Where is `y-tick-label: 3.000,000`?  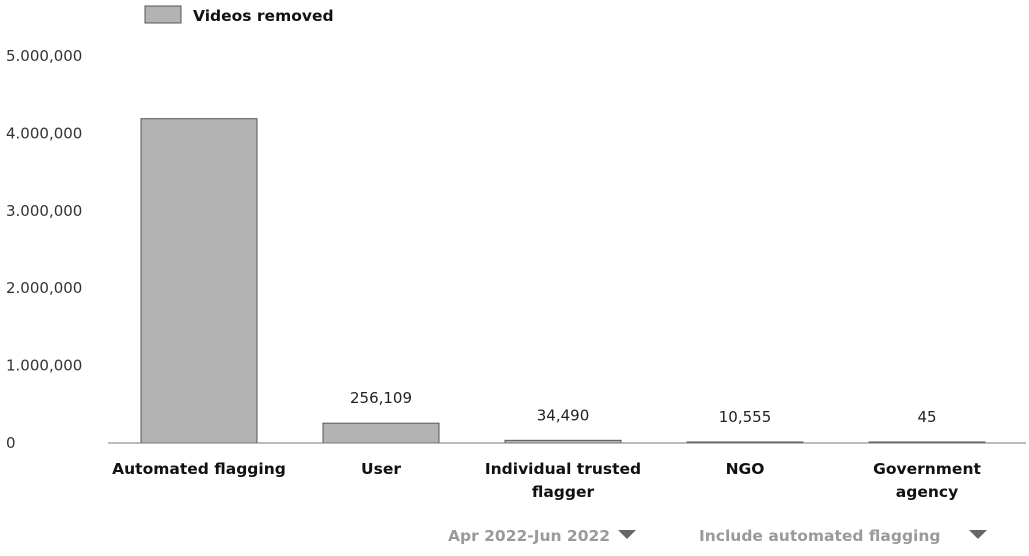 y-tick-label: 3.000,000 is located at coordinates (44, 211).